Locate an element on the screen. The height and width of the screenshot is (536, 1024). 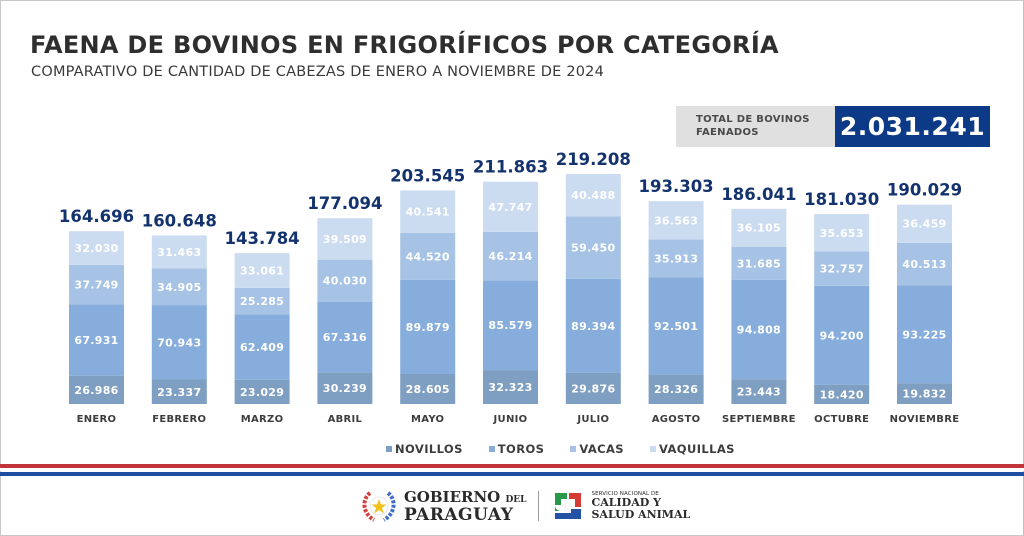
total-value-label: 143.784 is located at coordinates (262, 238).